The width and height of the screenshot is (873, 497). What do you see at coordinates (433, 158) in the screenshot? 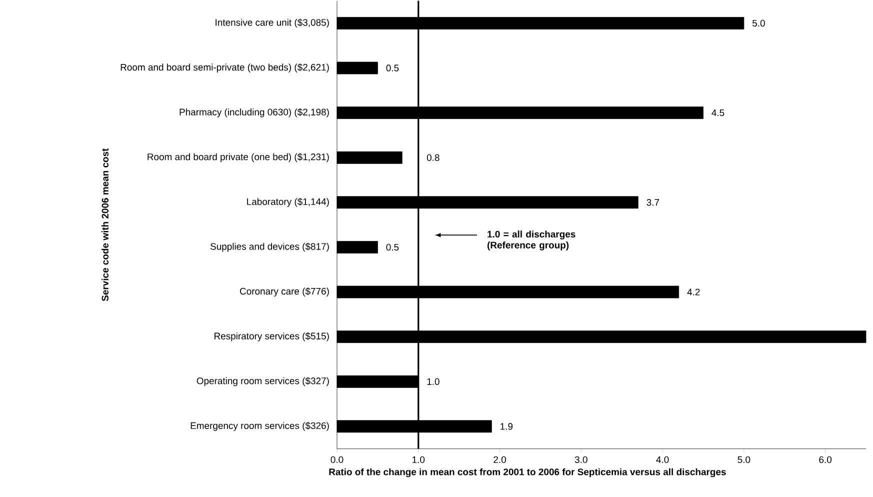
I see `data-label: 0.8` at bounding box center [433, 158].